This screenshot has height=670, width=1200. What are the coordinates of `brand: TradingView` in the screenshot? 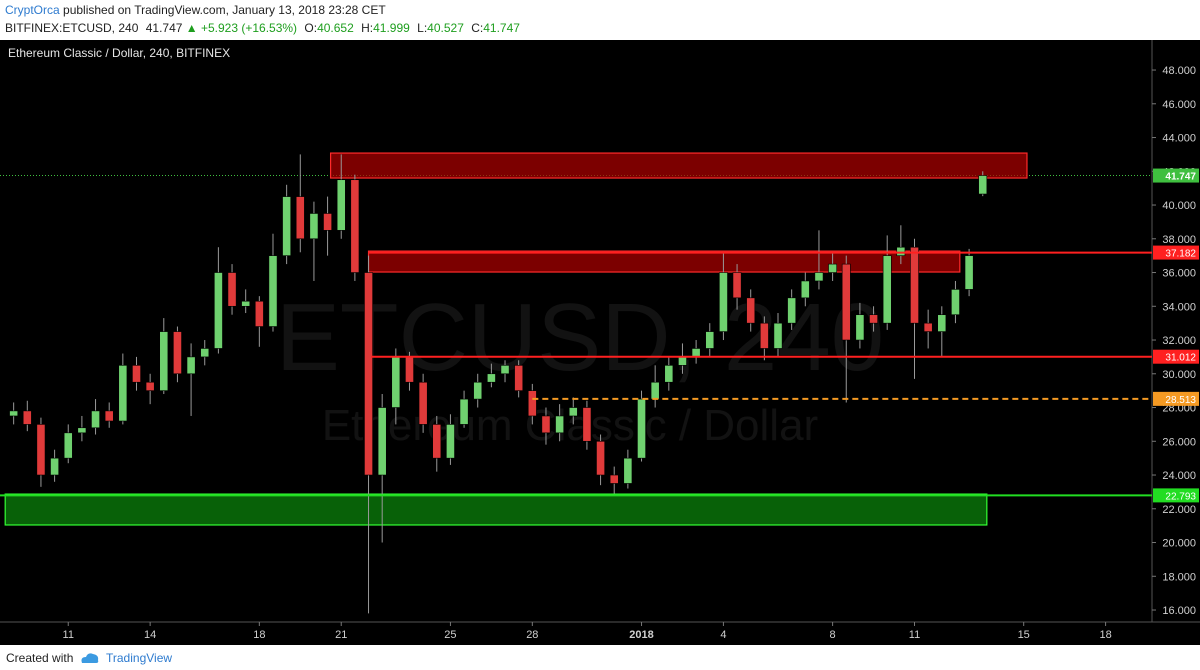 It's located at (139, 658).